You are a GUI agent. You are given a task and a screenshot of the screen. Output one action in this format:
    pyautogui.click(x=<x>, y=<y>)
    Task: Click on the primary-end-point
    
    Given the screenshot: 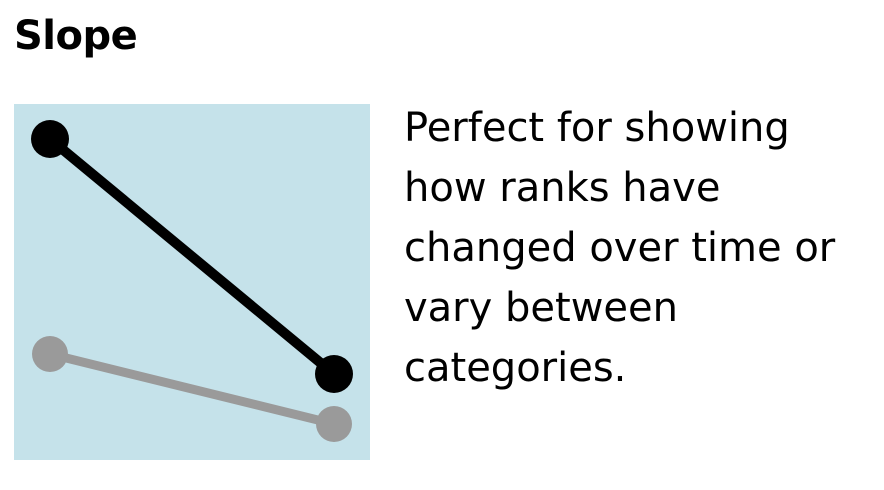 What is the action you would take?
    pyautogui.click(x=334, y=374)
    